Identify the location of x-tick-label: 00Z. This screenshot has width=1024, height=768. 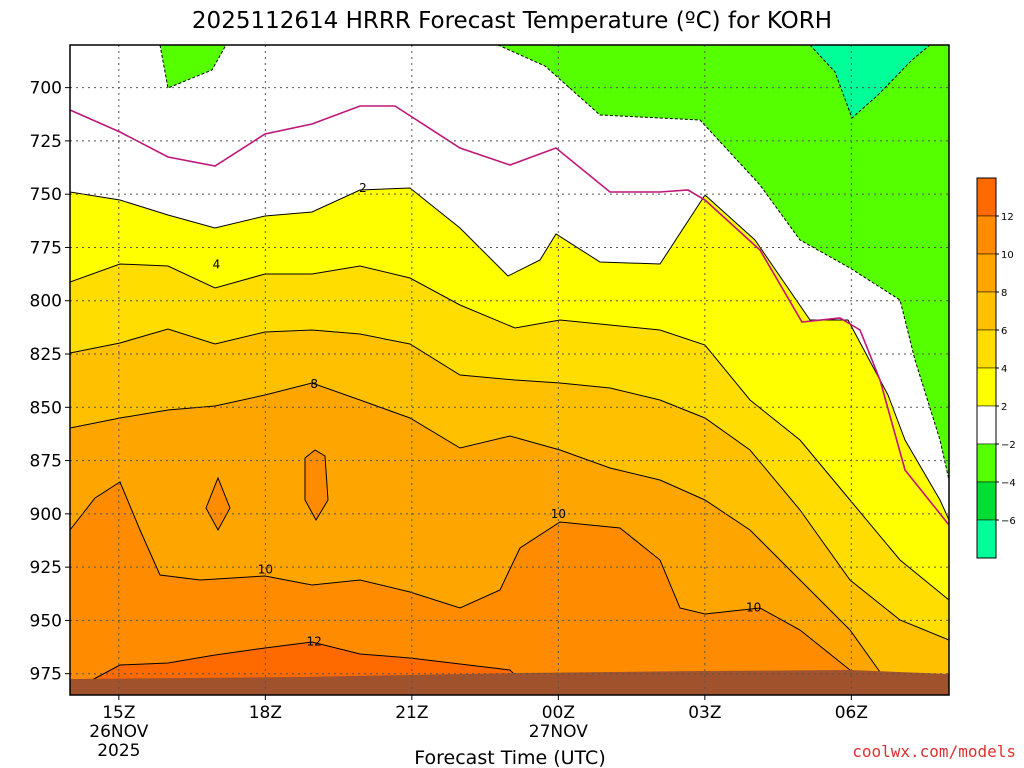
(558, 713).